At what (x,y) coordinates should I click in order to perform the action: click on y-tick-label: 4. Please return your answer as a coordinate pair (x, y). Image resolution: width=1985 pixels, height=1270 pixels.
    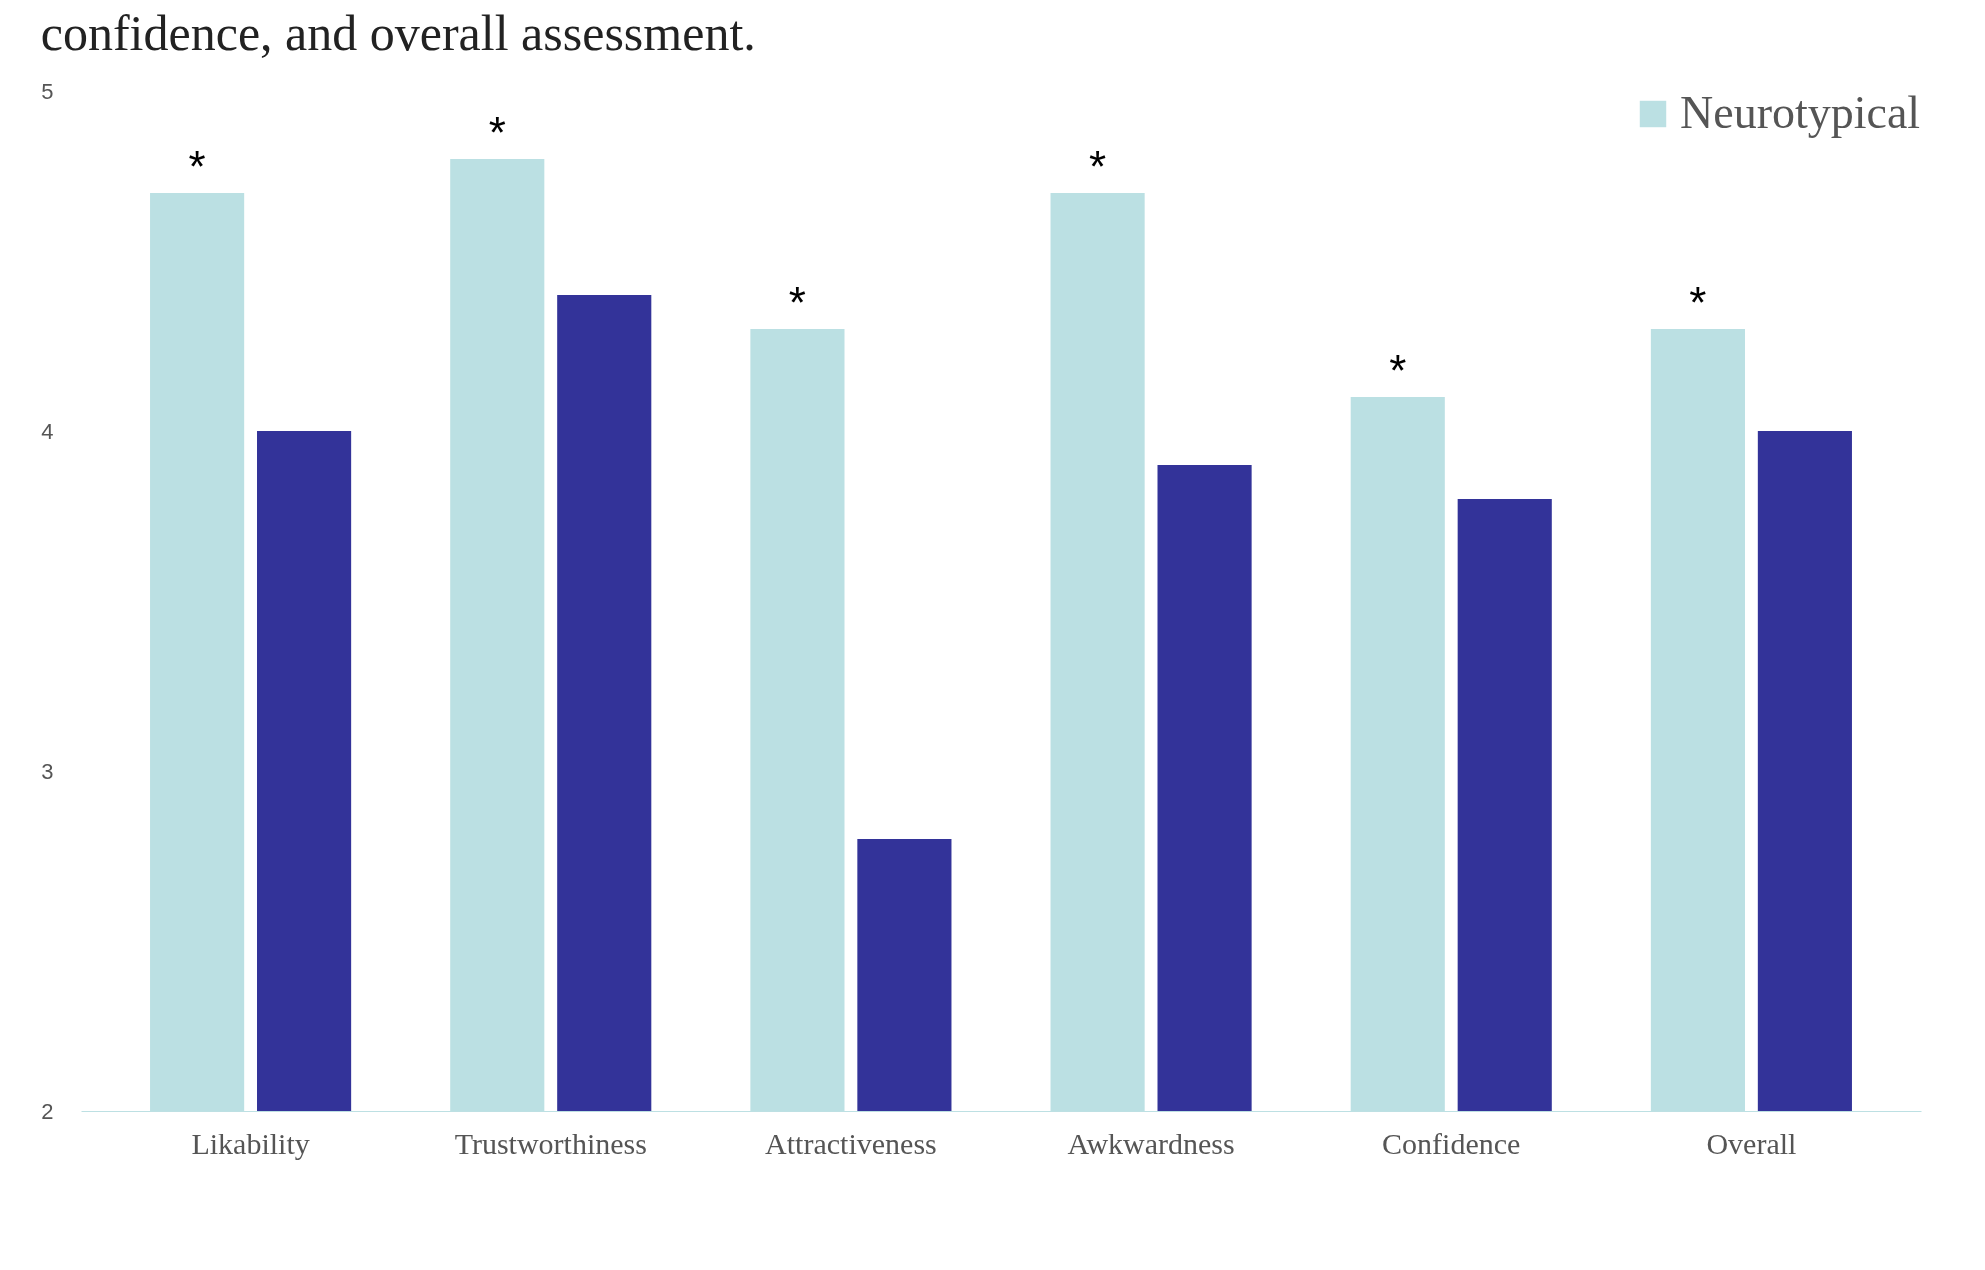
    Looking at the image, I should click on (47, 431).